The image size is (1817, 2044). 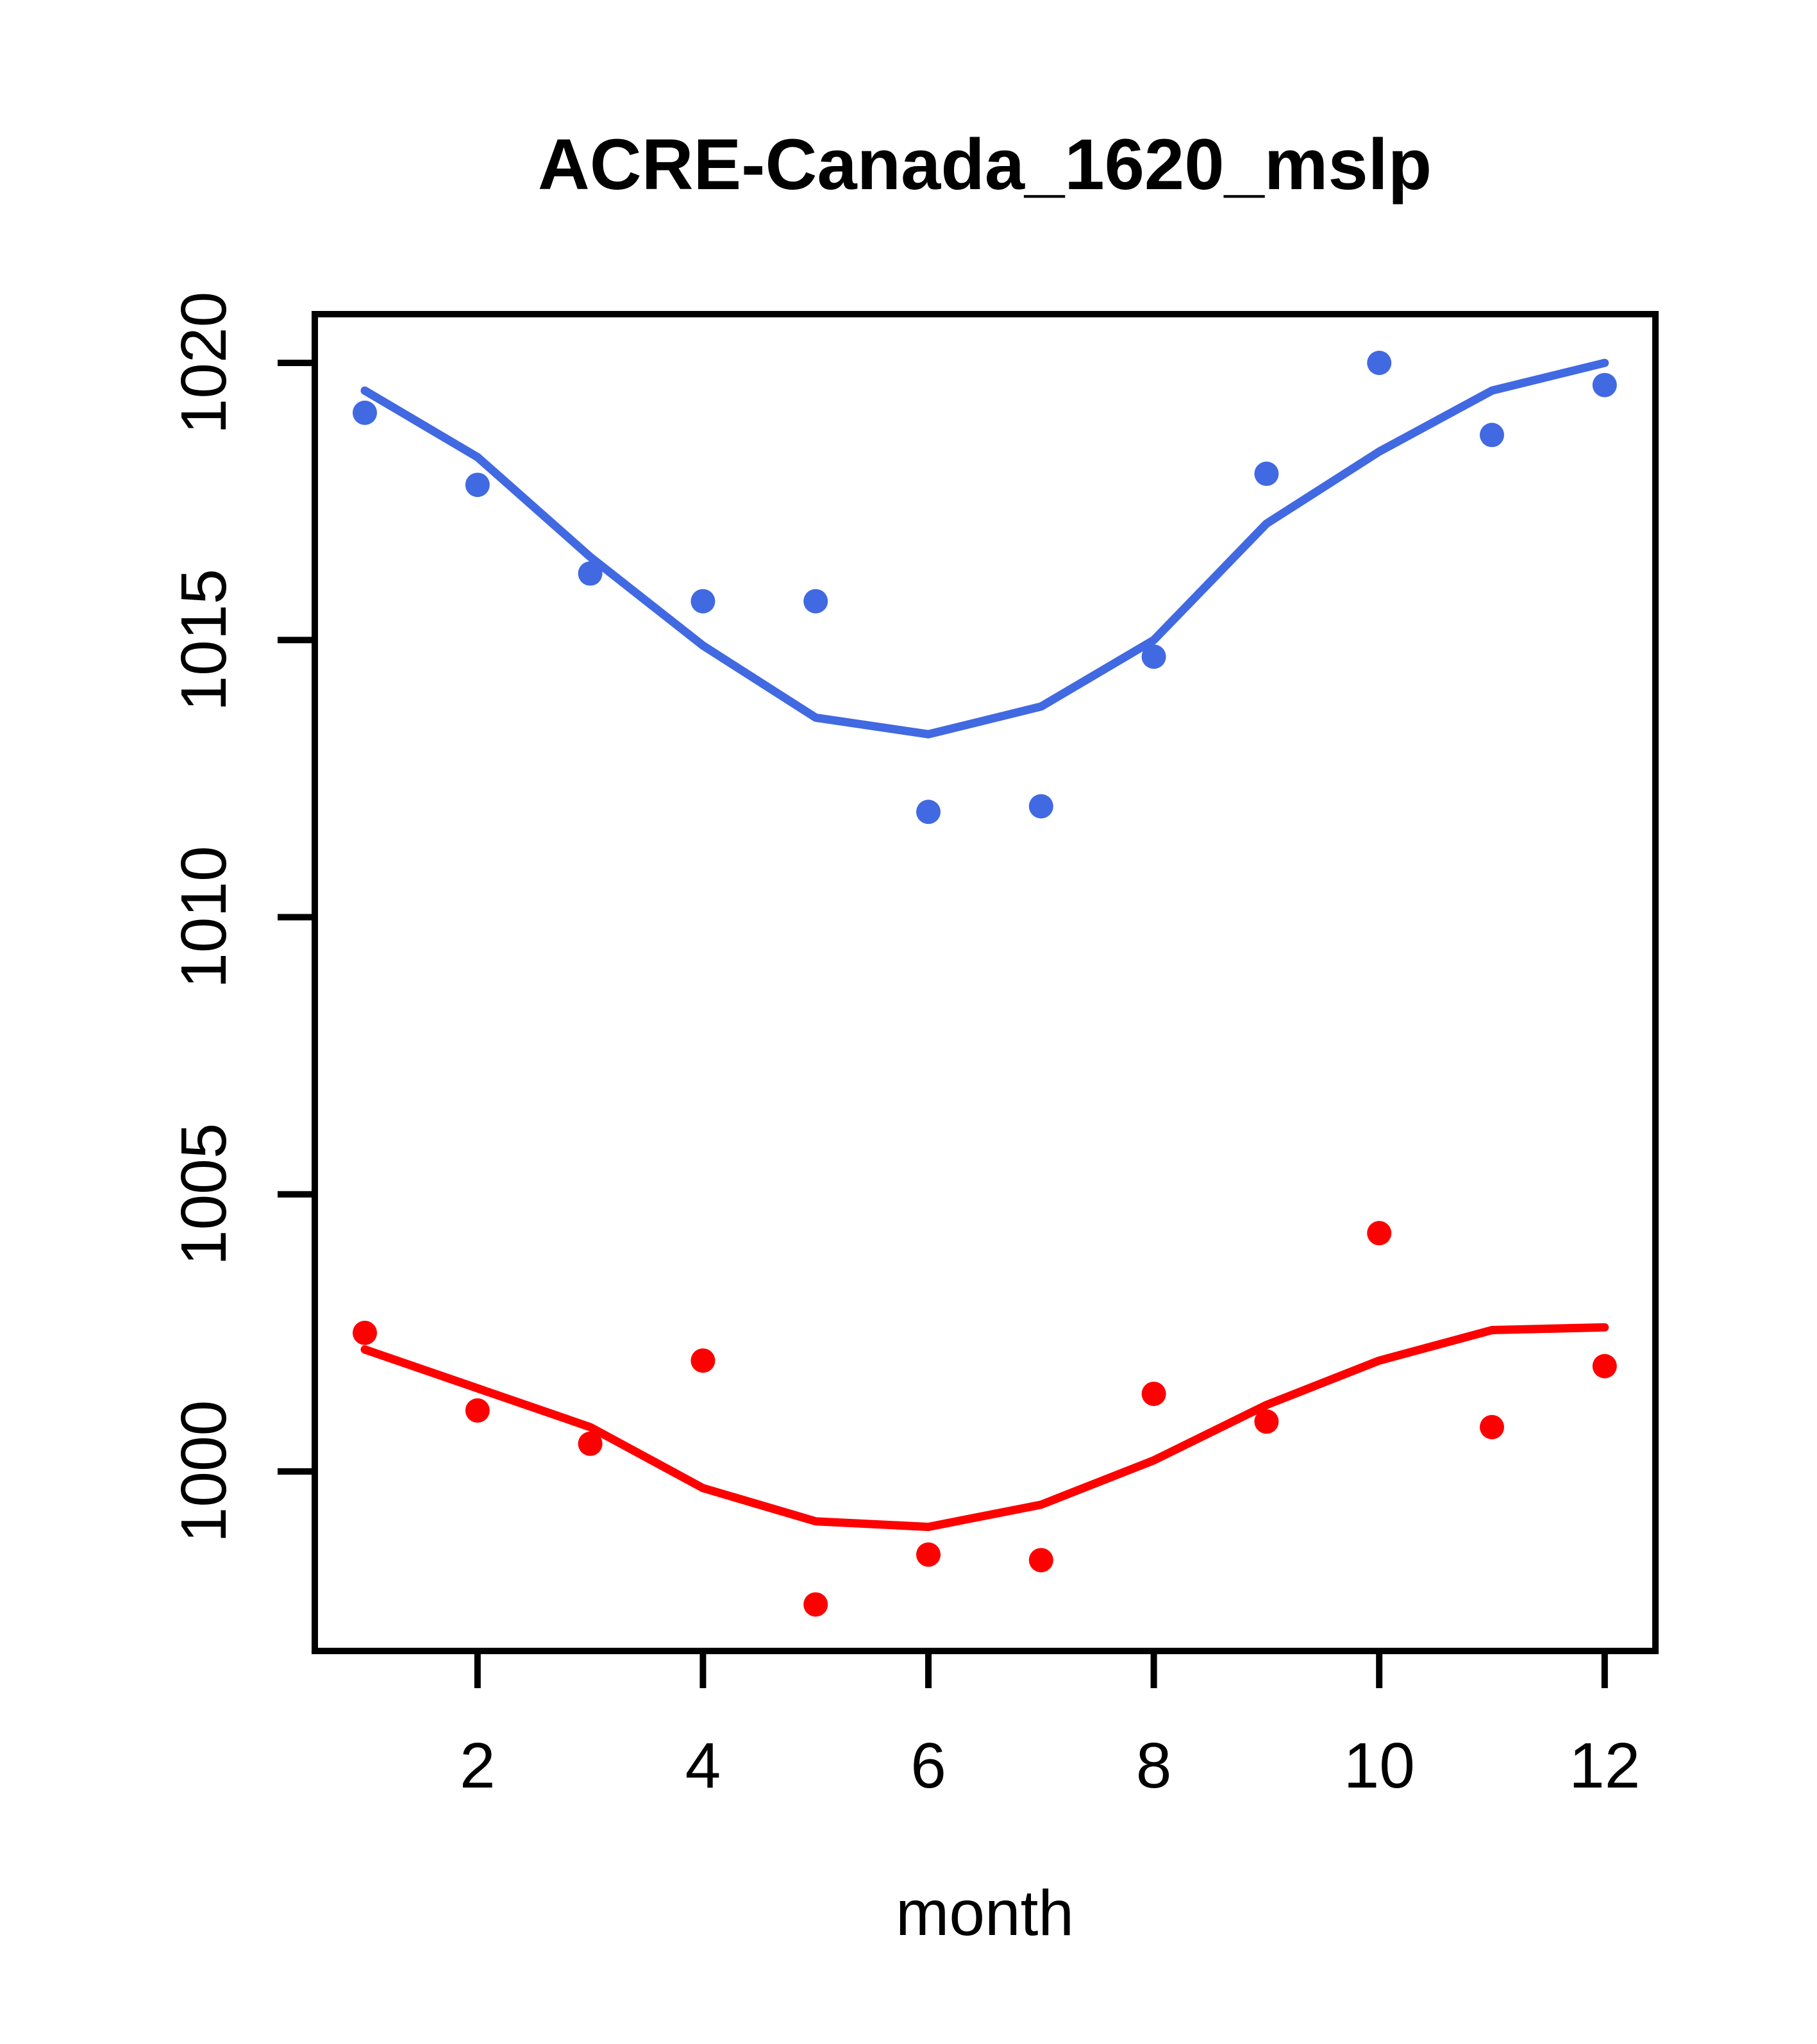 I want to click on x-axis-tick-label: 2, so click(x=478, y=1766).